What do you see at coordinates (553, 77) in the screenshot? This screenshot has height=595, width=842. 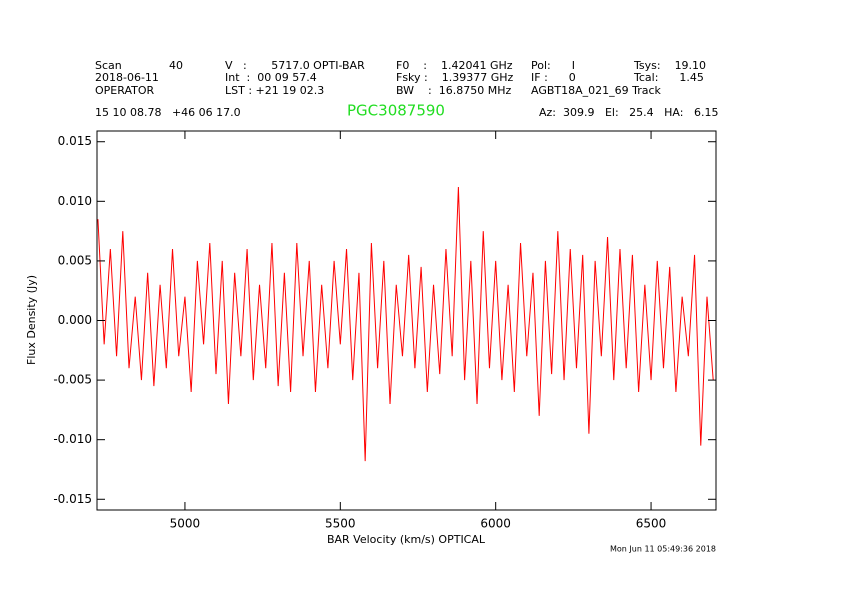 I see `header-text: IF : 0` at bounding box center [553, 77].